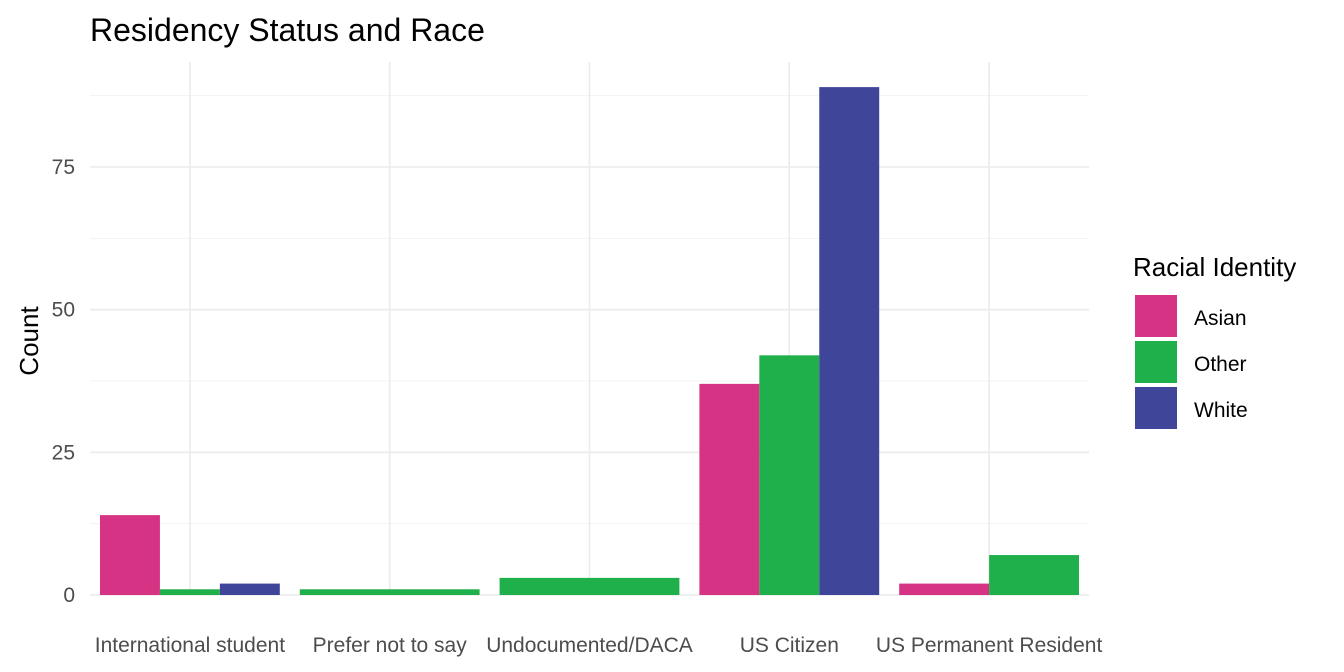 The height and width of the screenshot is (672, 1344). What do you see at coordinates (129, 555) in the screenshot?
I see `bar-international-student-asian` at bounding box center [129, 555].